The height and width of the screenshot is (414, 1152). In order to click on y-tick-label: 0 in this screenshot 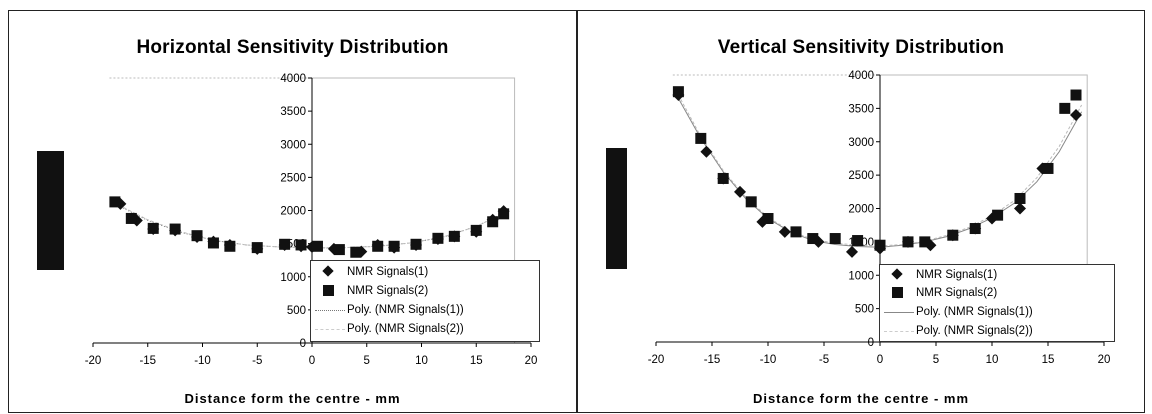, I will do `click(871, 343)`.